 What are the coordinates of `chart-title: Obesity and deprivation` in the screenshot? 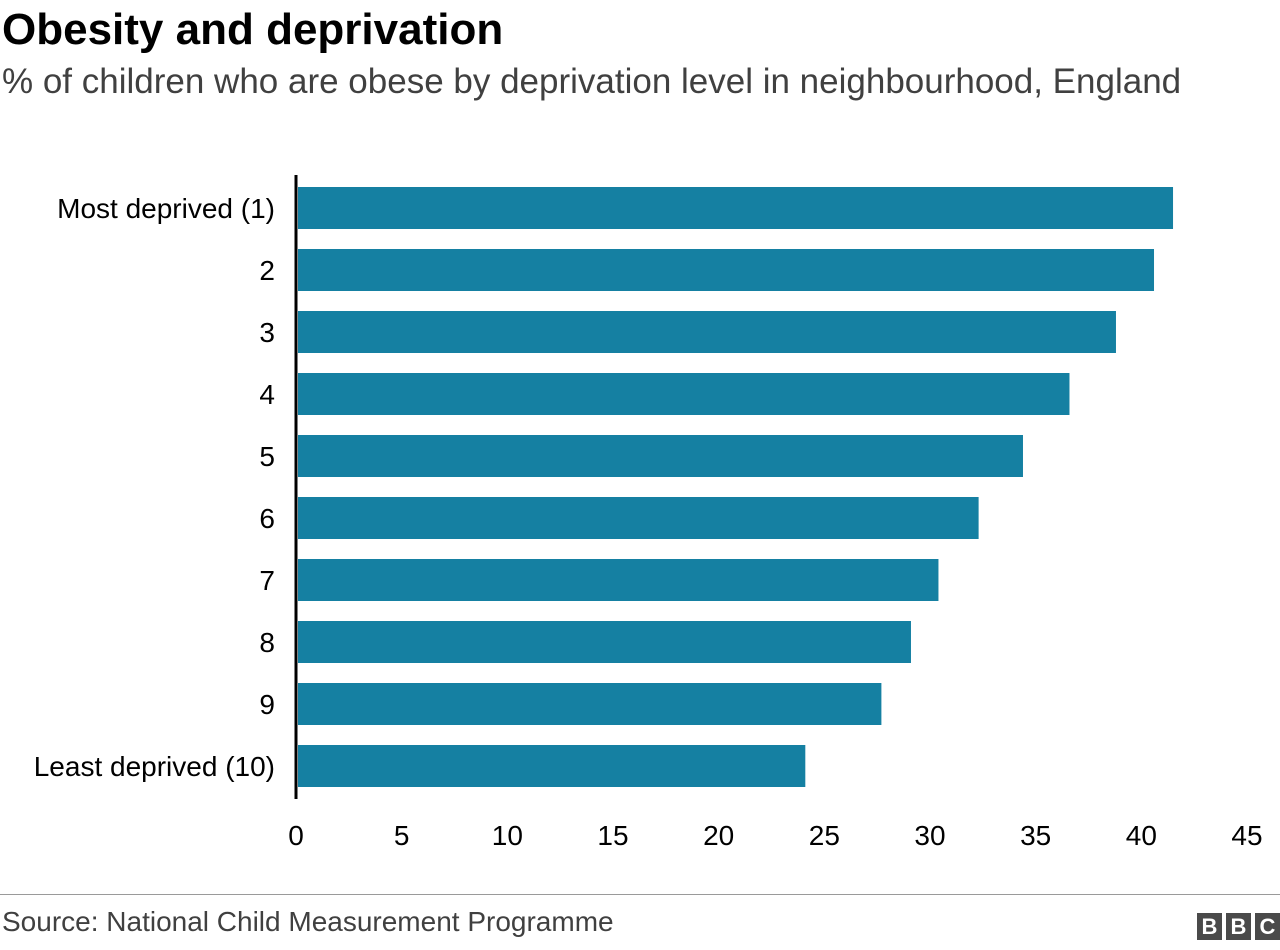 It's located at (253, 29).